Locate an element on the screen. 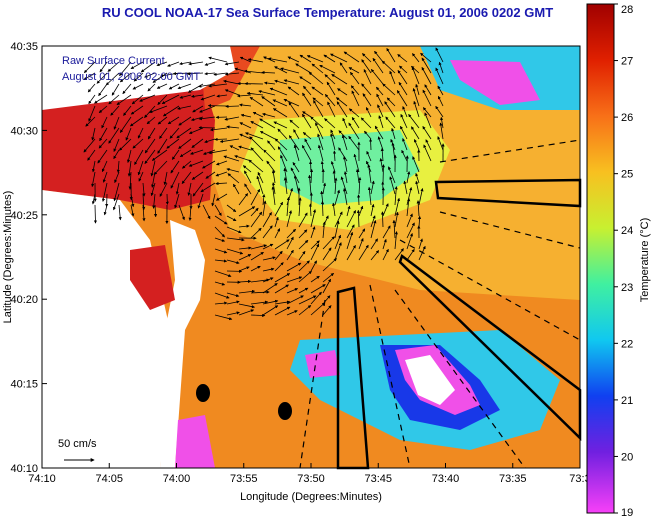 Image resolution: width=651 pixels, height=518 pixels. x-axis-title: Longitude (Degrees:Minutes) is located at coordinates (311, 497).